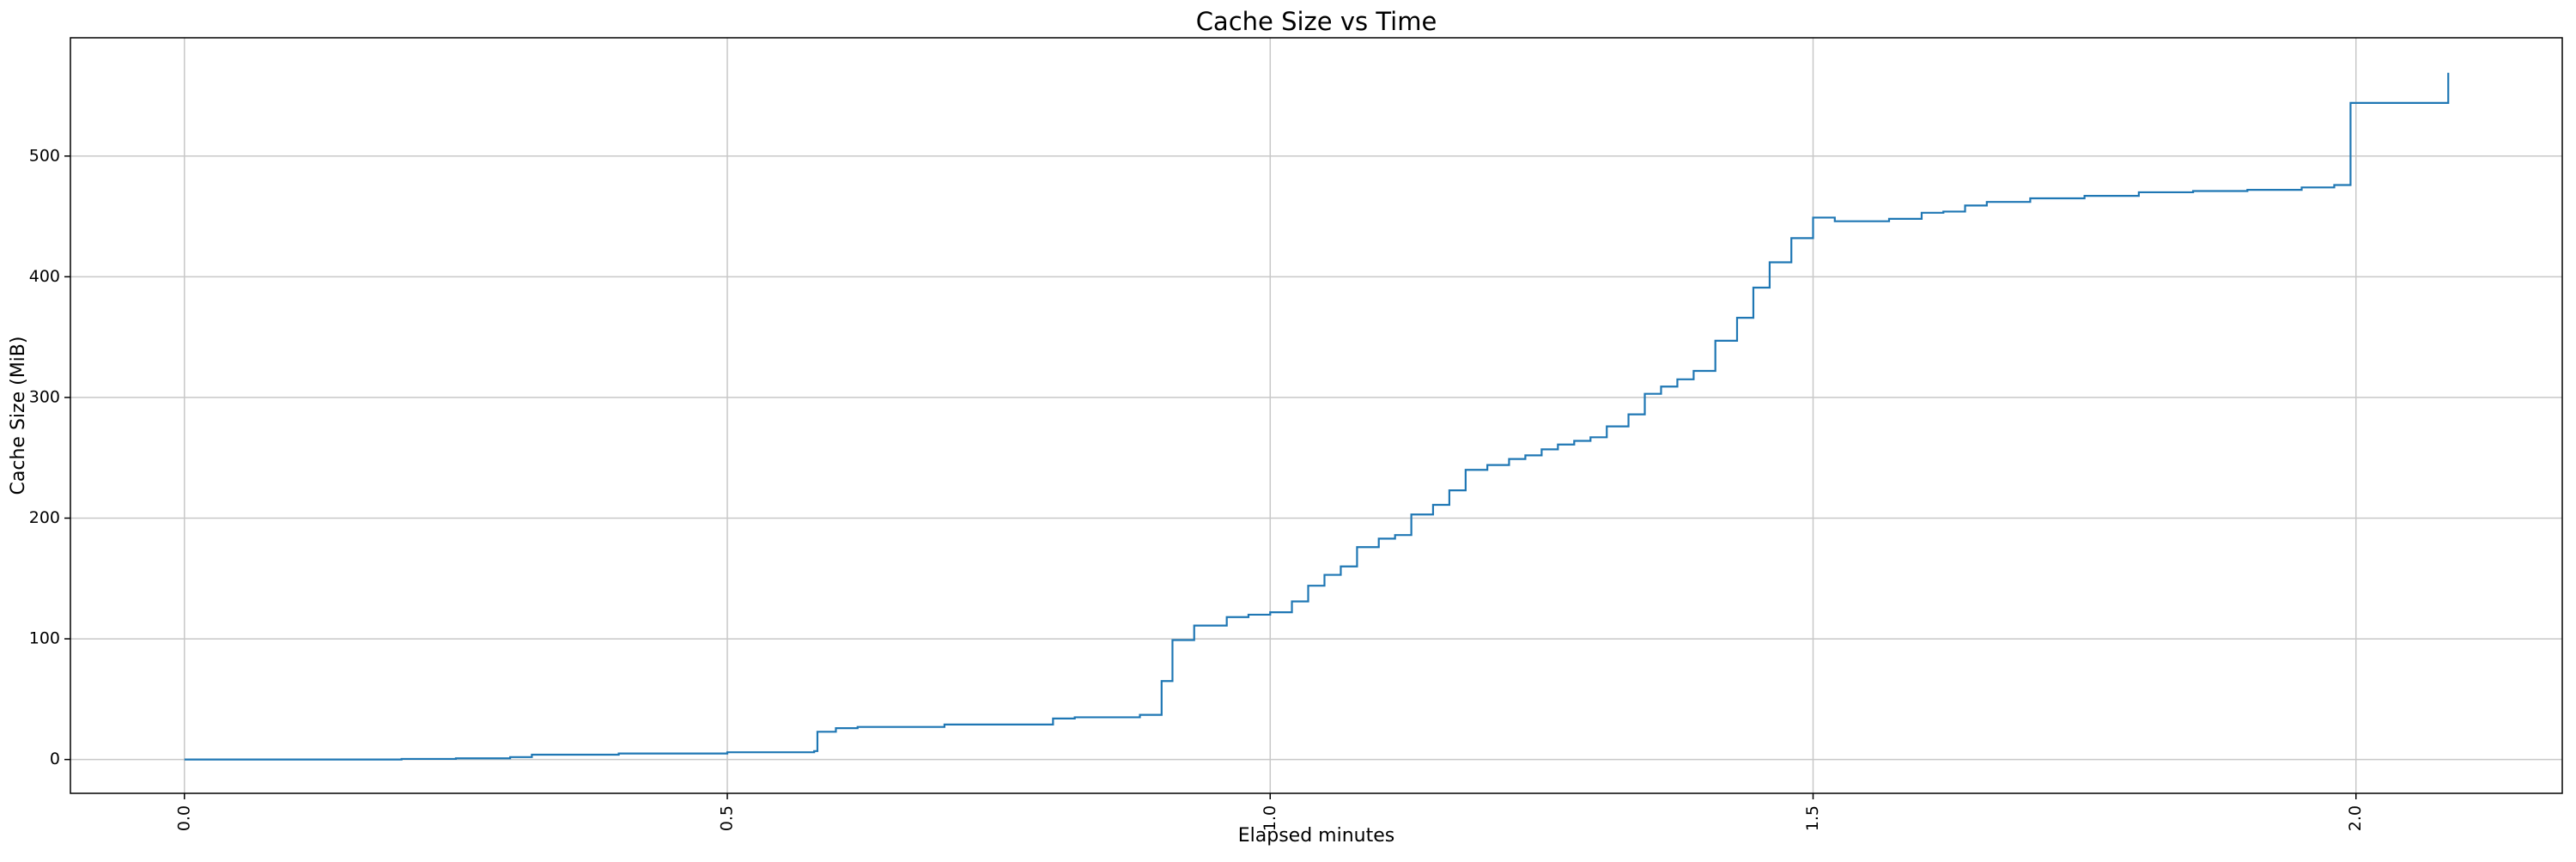 This screenshot has width=2576, height=862. Describe the element at coordinates (44, 396) in the screenshot. I see `y-tick-label: 300` at that location.